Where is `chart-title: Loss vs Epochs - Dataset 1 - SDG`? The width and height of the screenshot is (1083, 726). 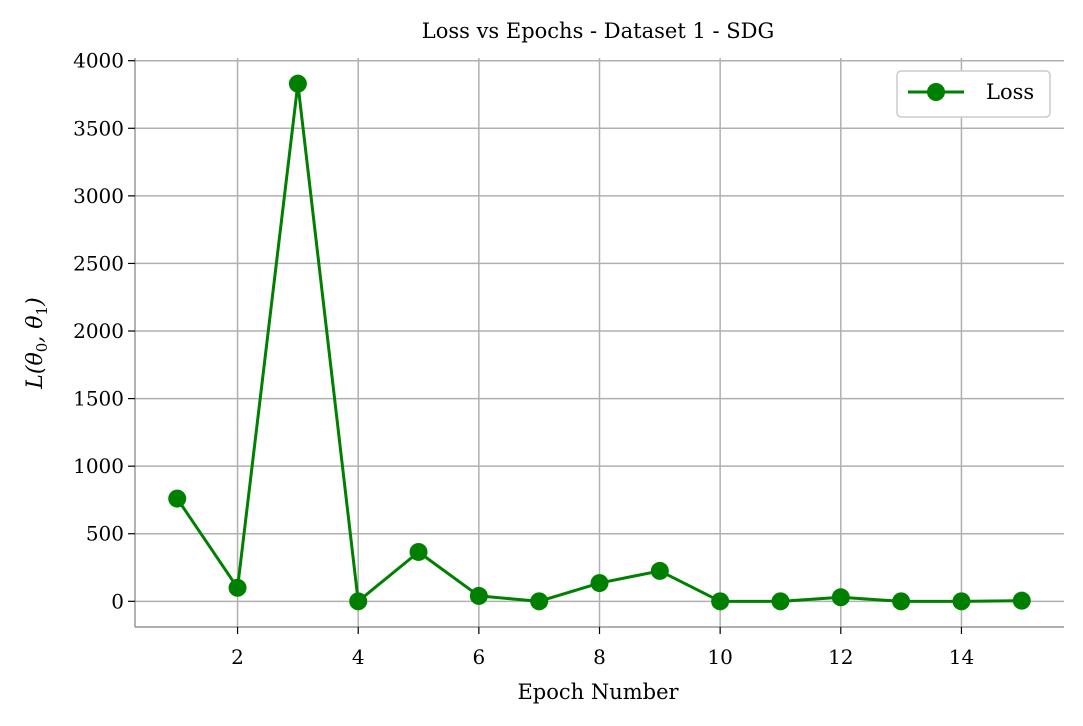 chart-title: Loss vs Epochs - Dataset 1 - SDG is located at coordinates (598, 31).